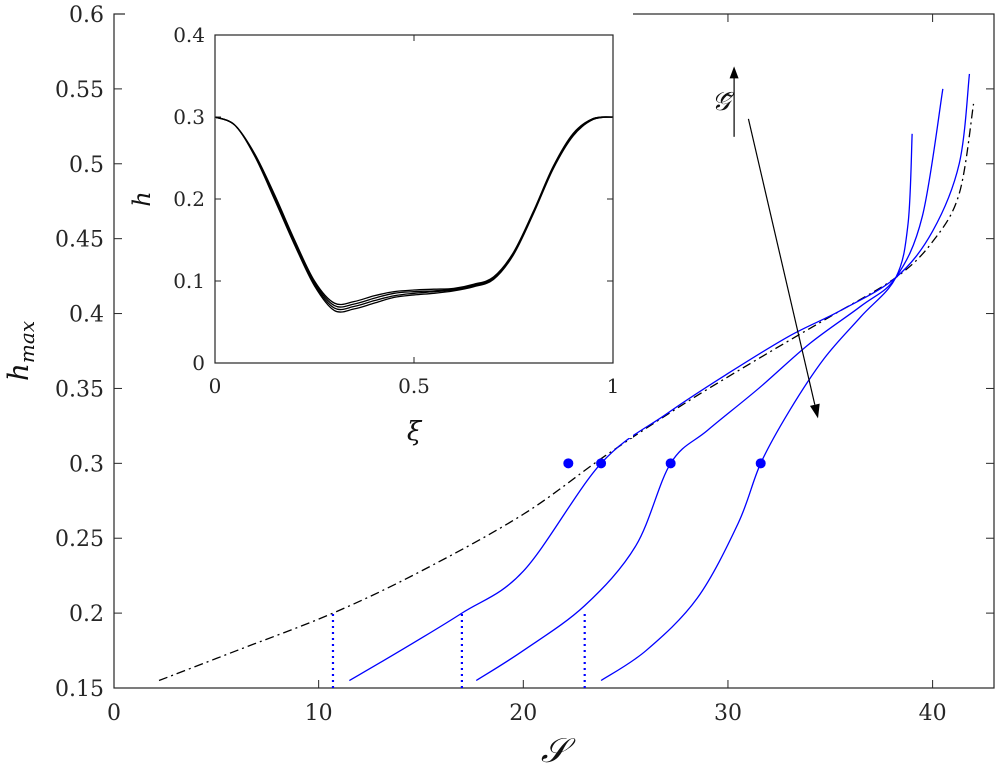 The width and height of the screenshot is (997, 772). I want to click on main-dotted-verticals, so click(458, 650).